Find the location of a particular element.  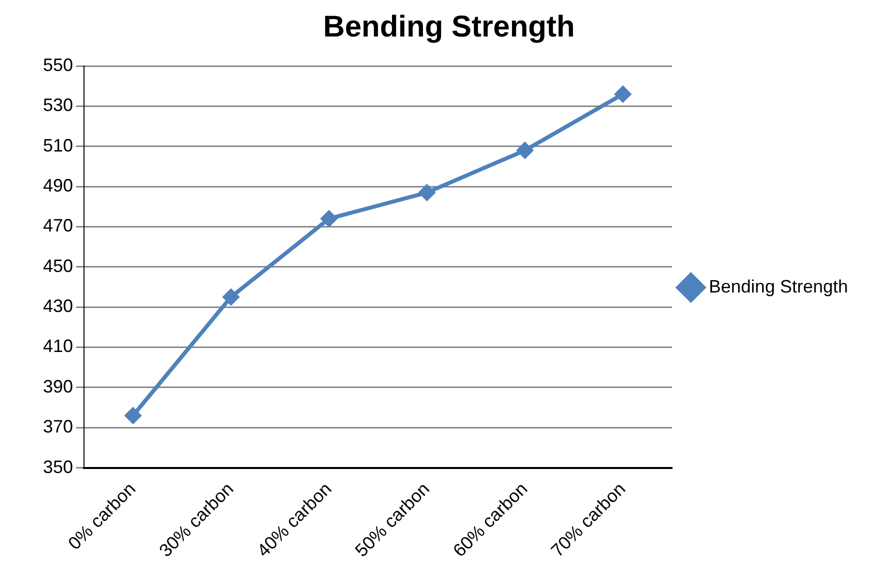

y-tick-label: 490 is located at coordinates (58, 186).